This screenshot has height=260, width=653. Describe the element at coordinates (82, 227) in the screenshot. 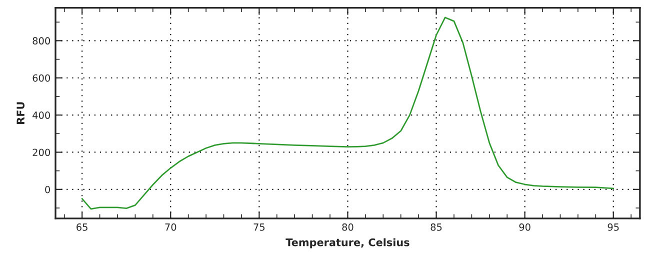

I see `x-tick-label: 65` at that location.